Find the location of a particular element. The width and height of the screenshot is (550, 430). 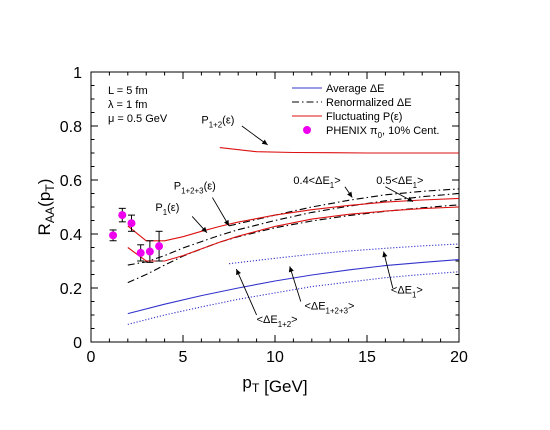

y-label-sub: AA is located at coordinates (50, 214).